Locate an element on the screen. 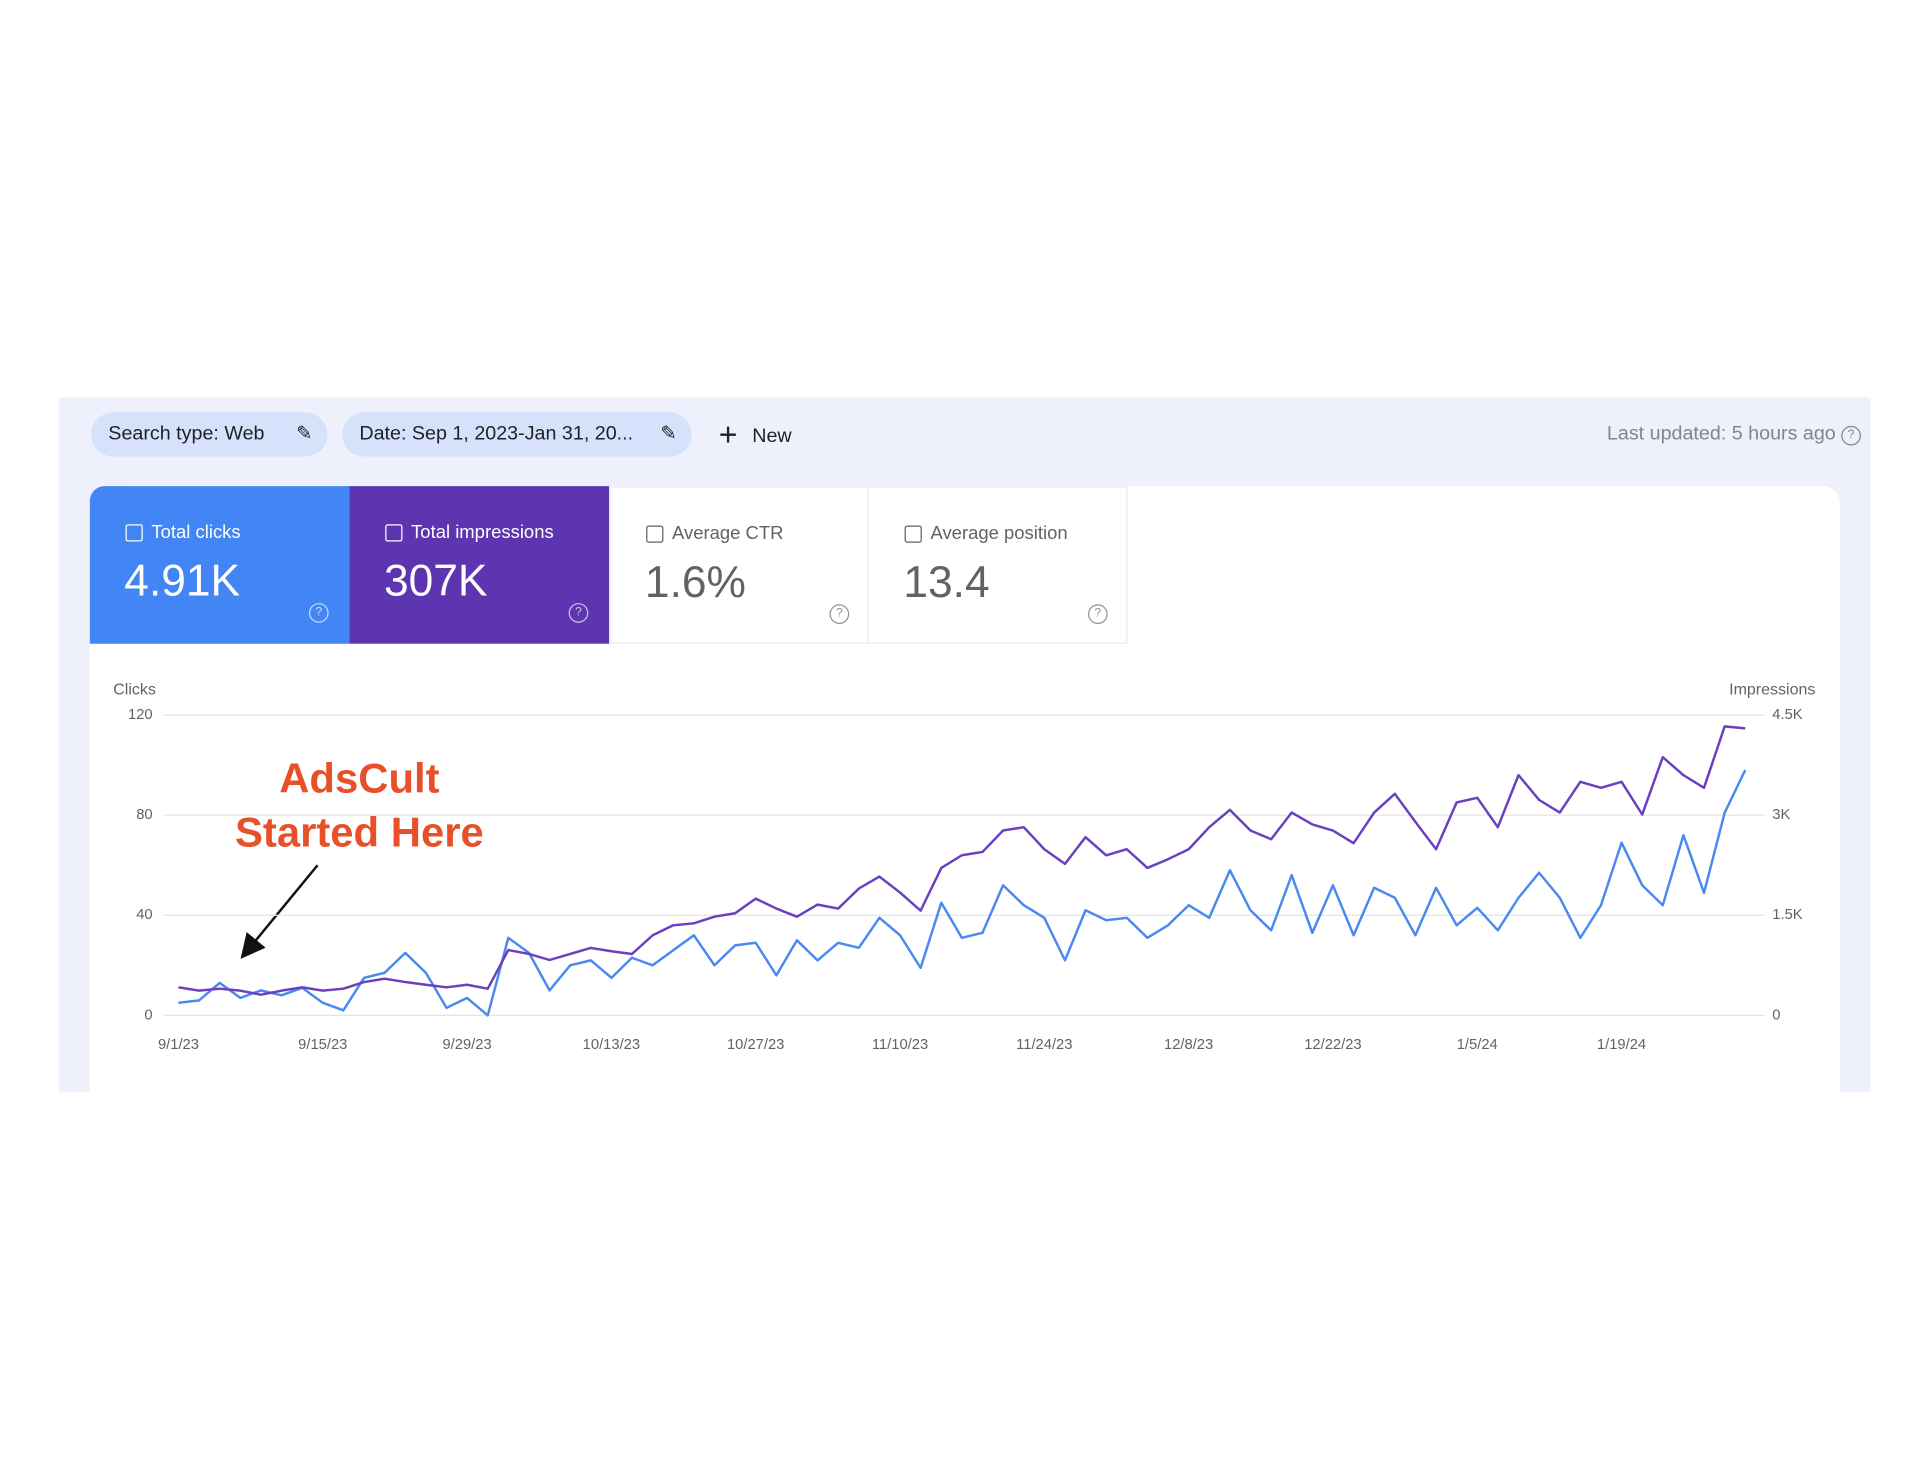 This screenshot has width=1920, height=1484. new-button: + New is located at coordinates (755, 434).